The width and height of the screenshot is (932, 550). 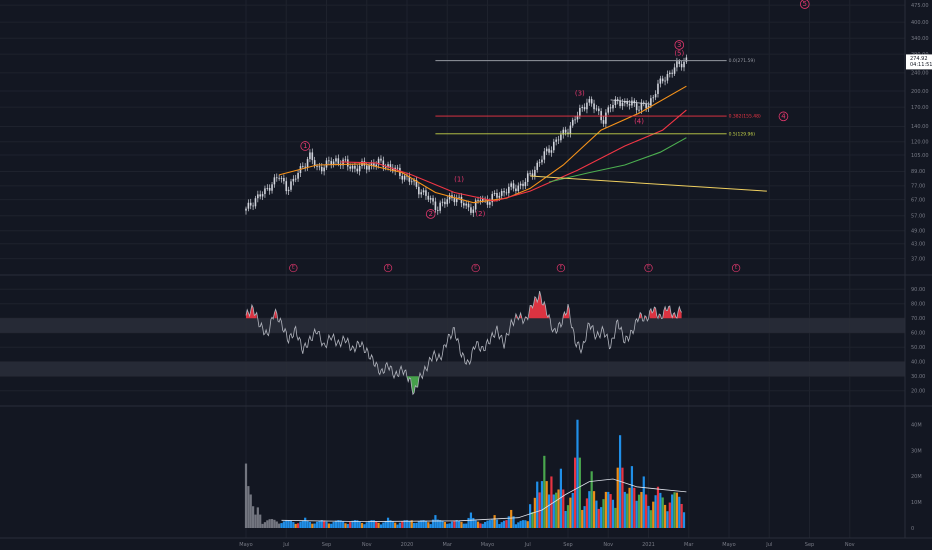 What do you see at coordinates (918, 290) in the screenshot?
I see `rsi-axis-label: 90.00` at bounding box center [918, 290].